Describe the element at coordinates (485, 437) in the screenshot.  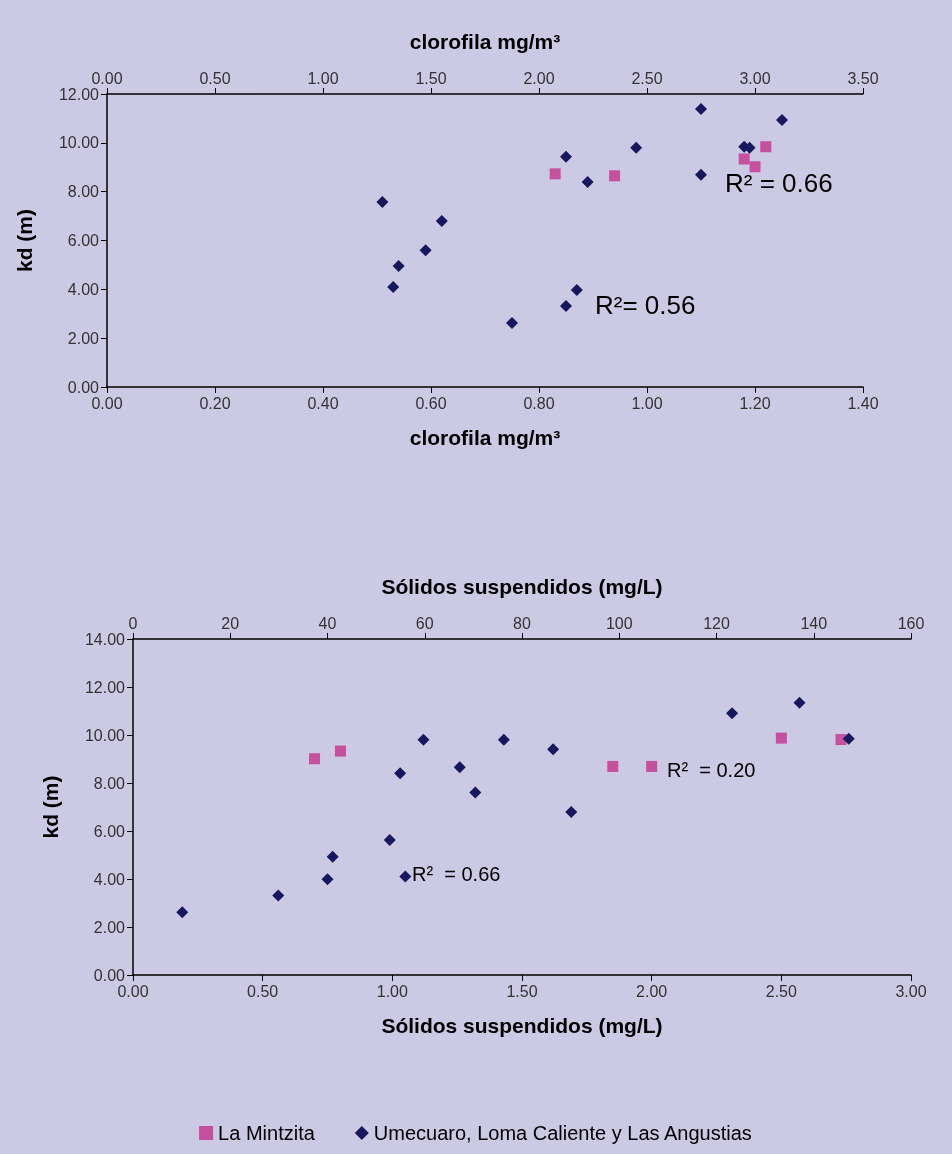
I see `x-axis-title: clorofila mg/m³` at that location.